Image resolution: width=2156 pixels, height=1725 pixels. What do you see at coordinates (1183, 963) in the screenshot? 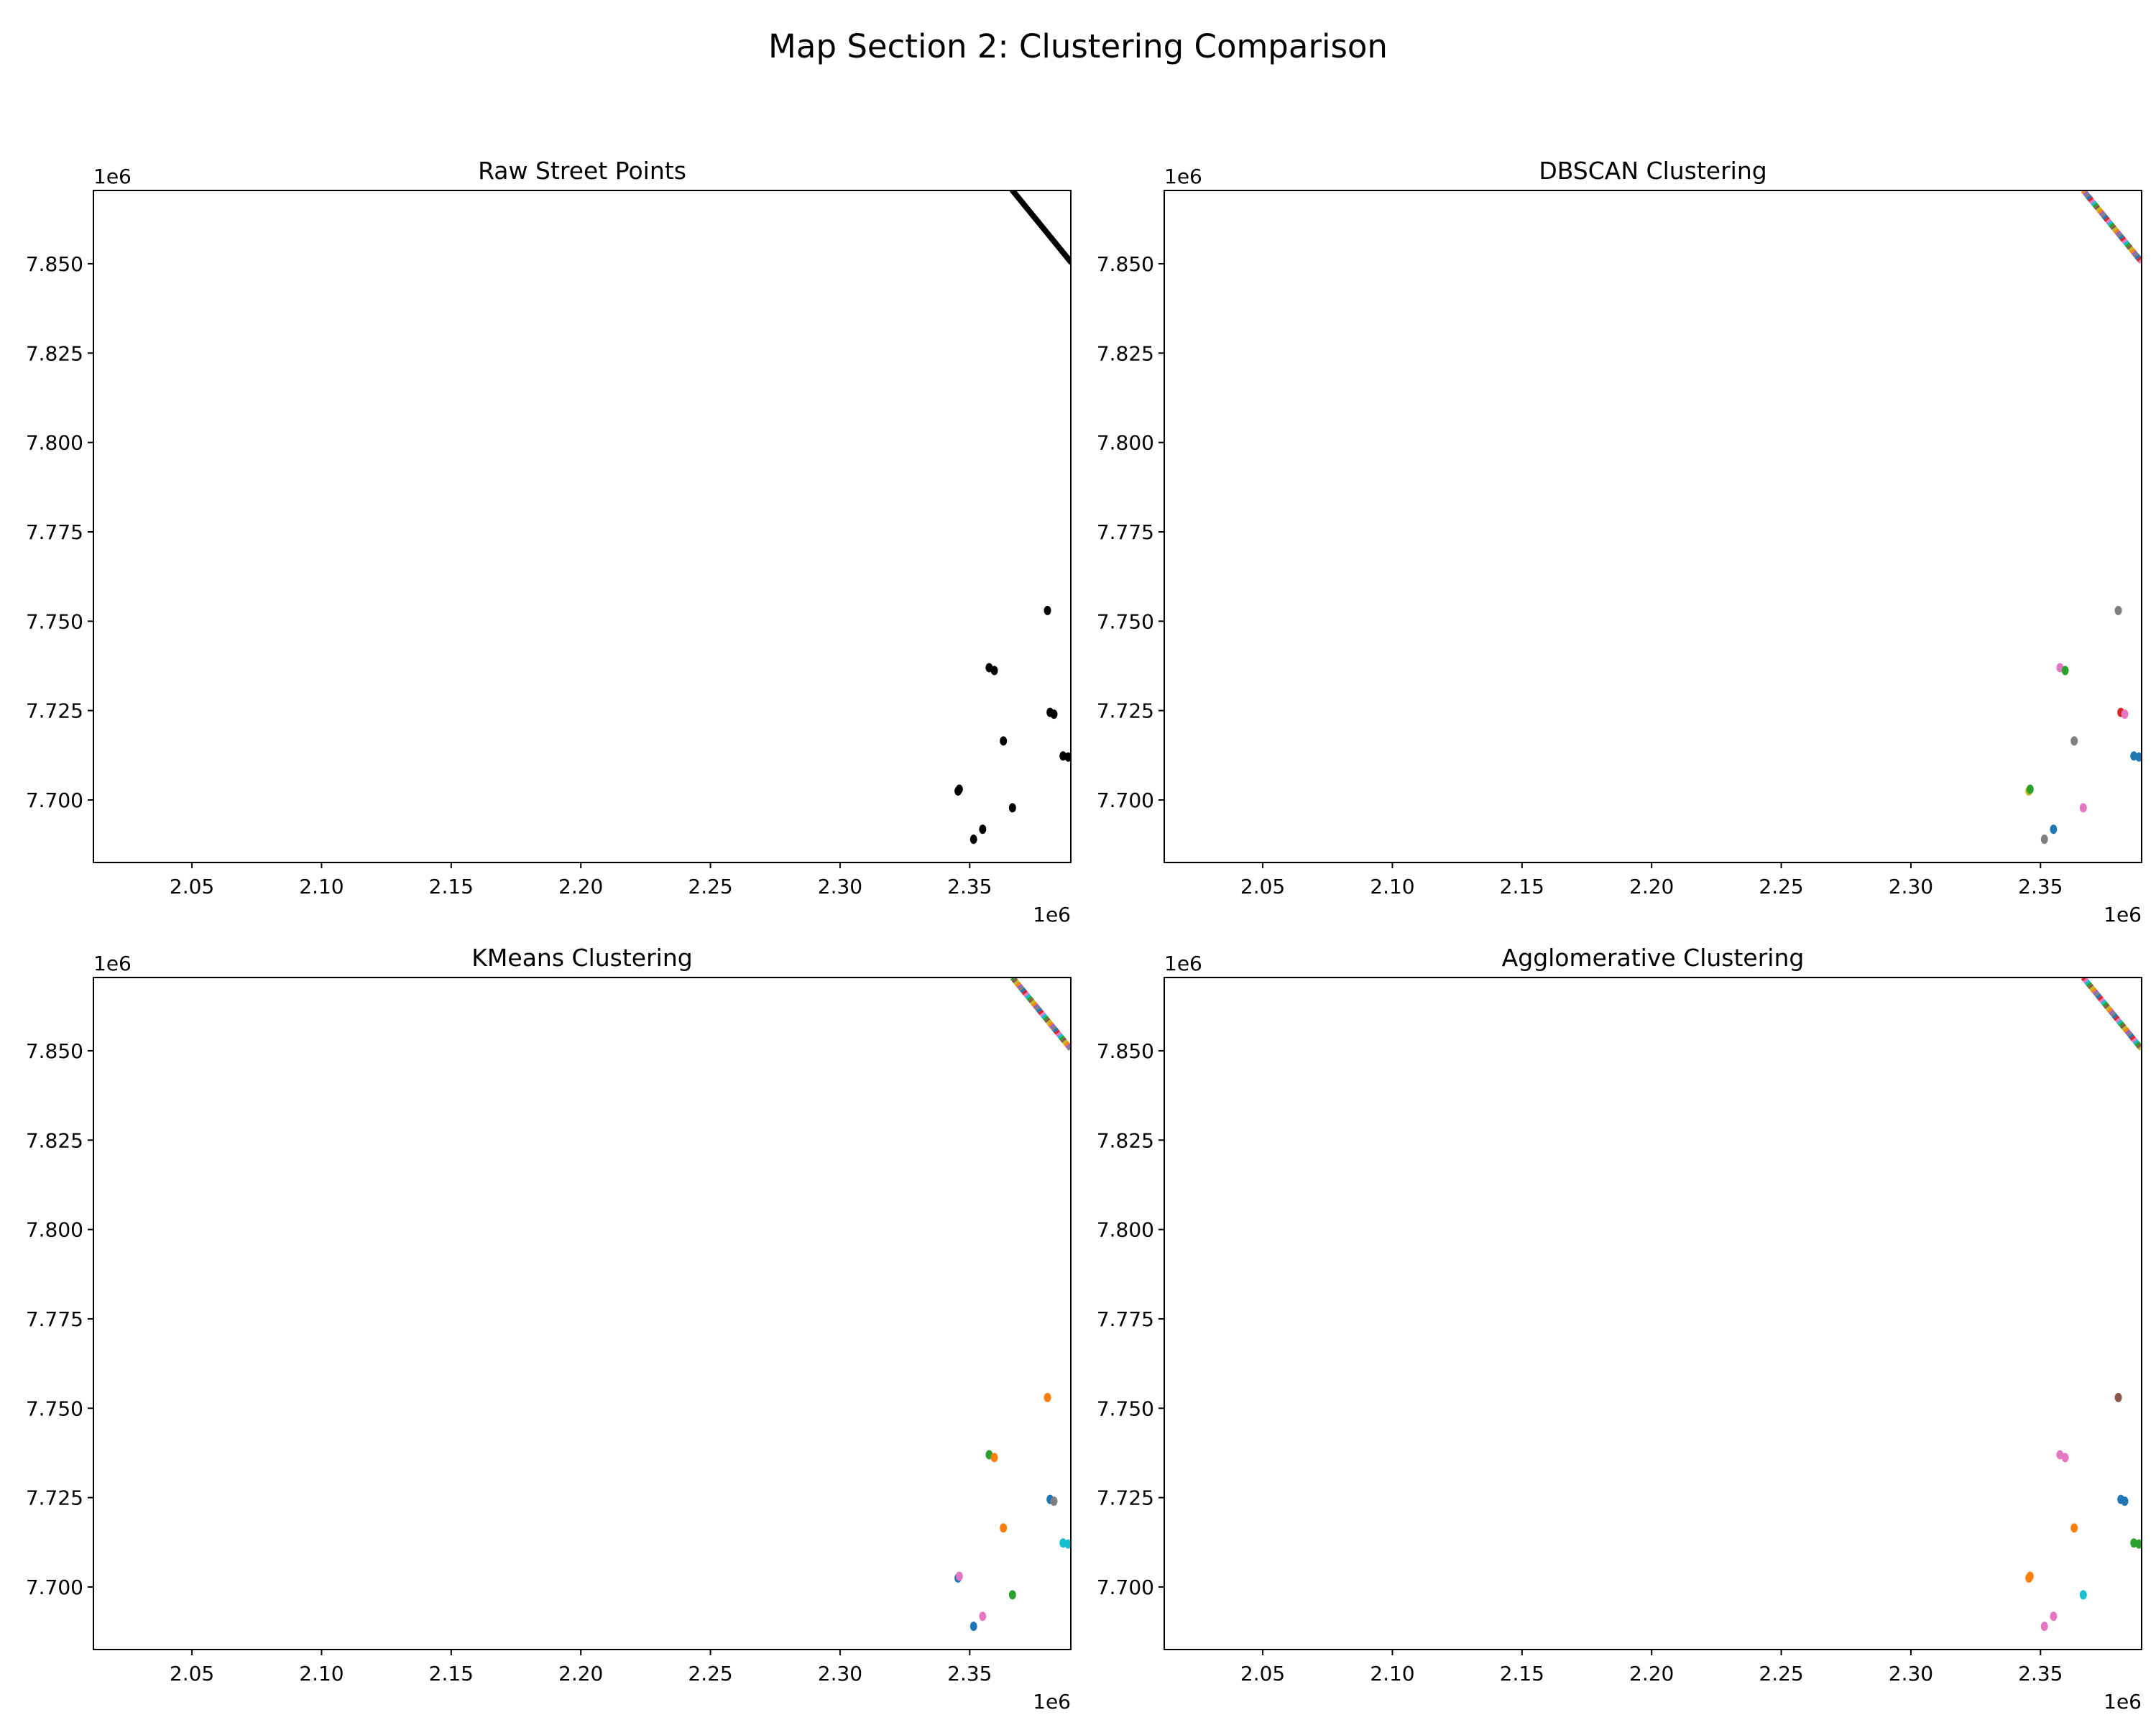
I see `y-offset-label-agglomerative: 1e6` at bounding box center [1183, 963].